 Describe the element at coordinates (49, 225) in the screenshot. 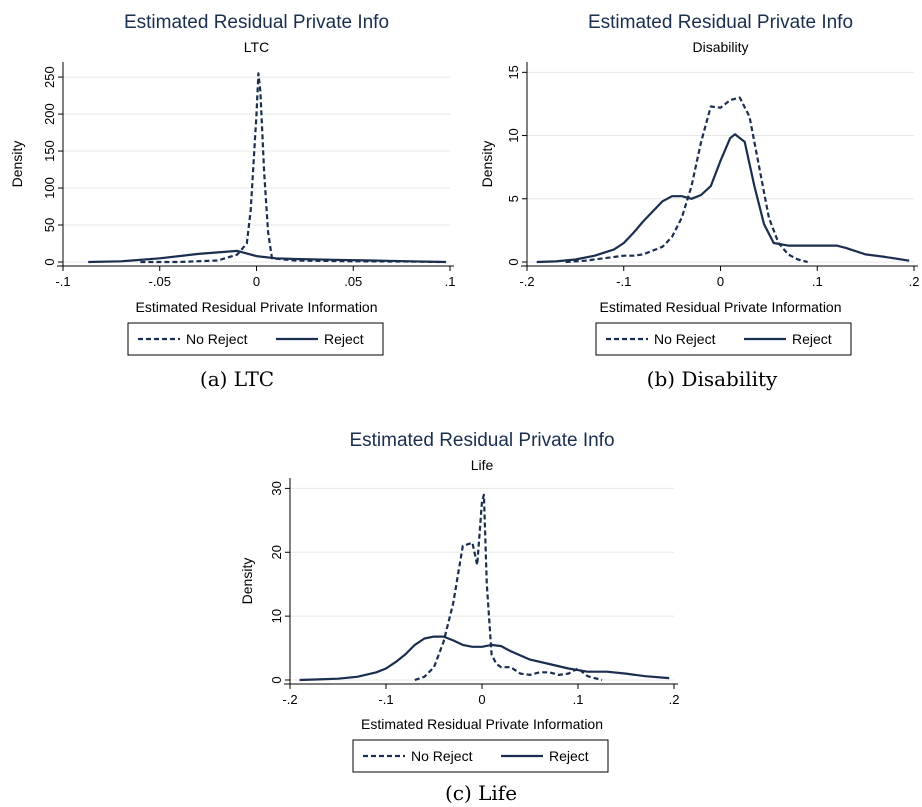

I see `y-tick-label: 50` at that location.